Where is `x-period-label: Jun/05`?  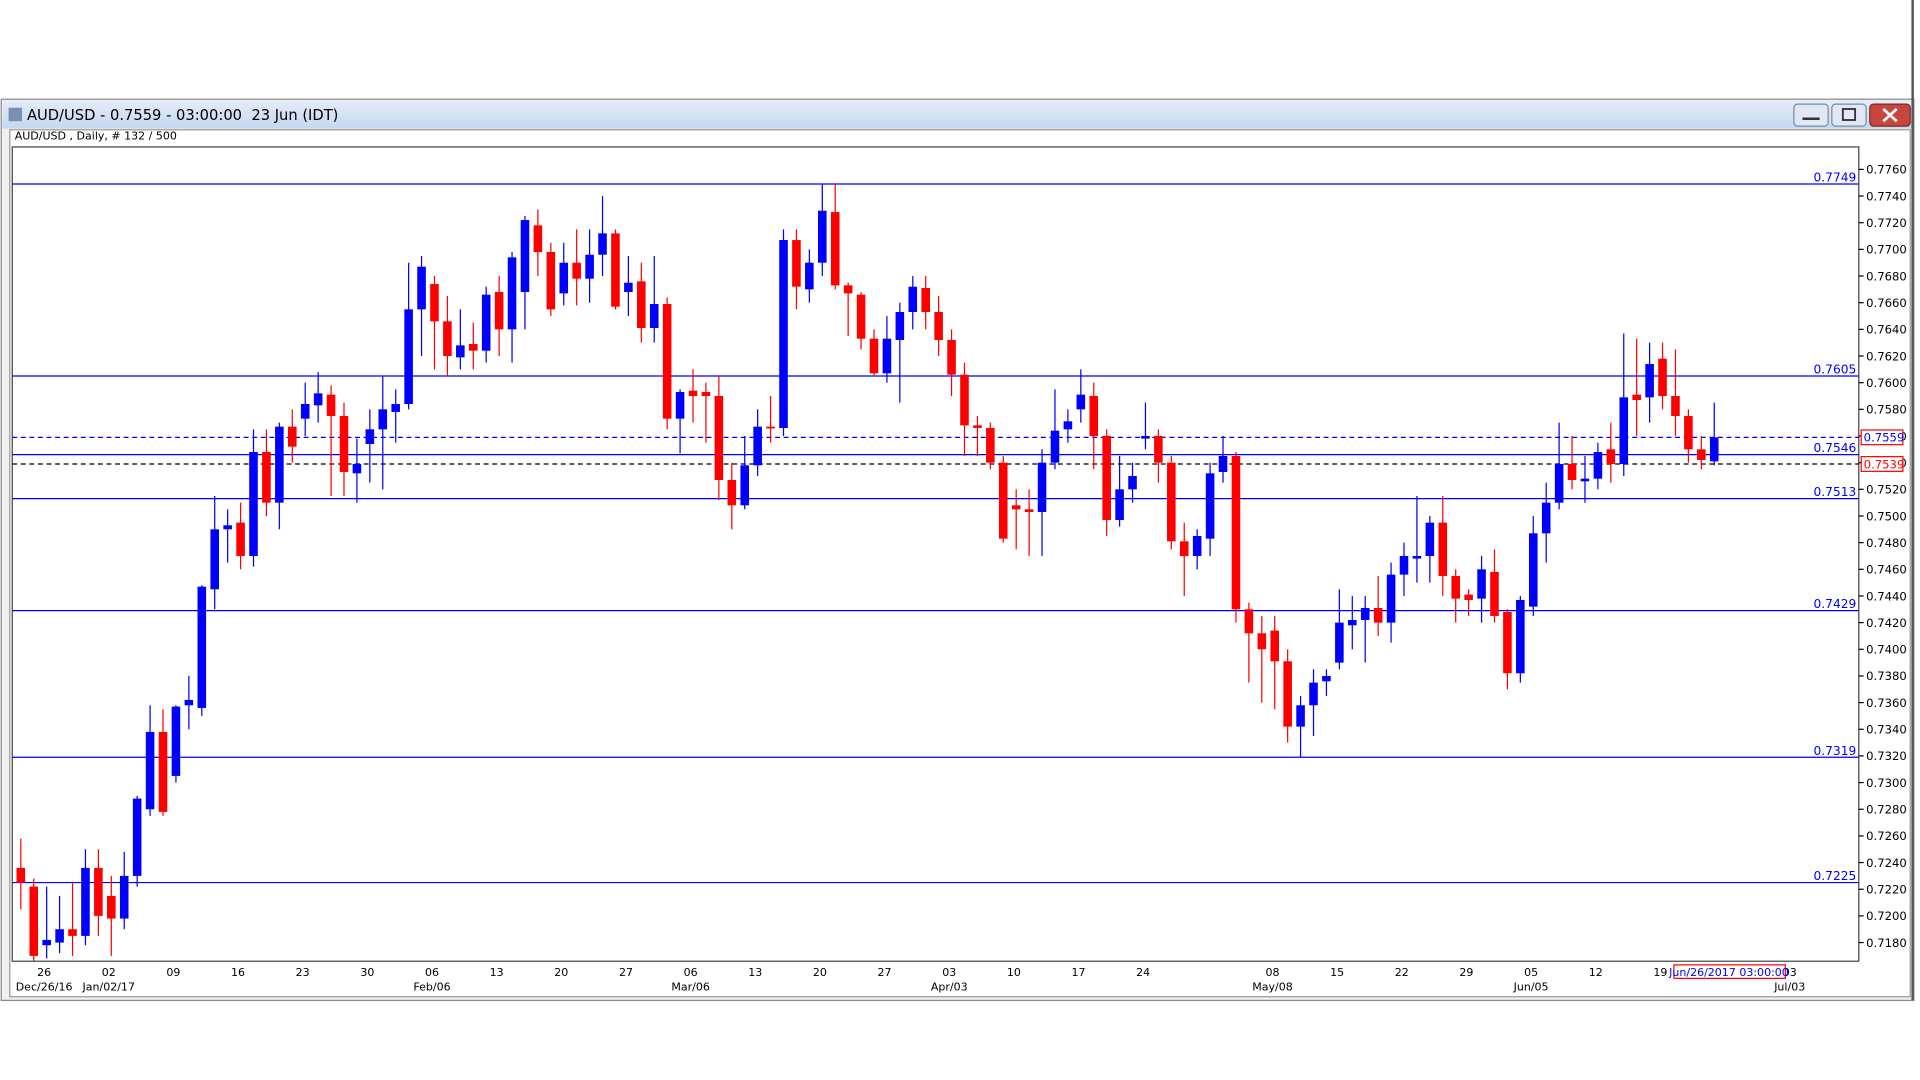 x-period-label: Jun/05 is located at coordinates (1531, 987).